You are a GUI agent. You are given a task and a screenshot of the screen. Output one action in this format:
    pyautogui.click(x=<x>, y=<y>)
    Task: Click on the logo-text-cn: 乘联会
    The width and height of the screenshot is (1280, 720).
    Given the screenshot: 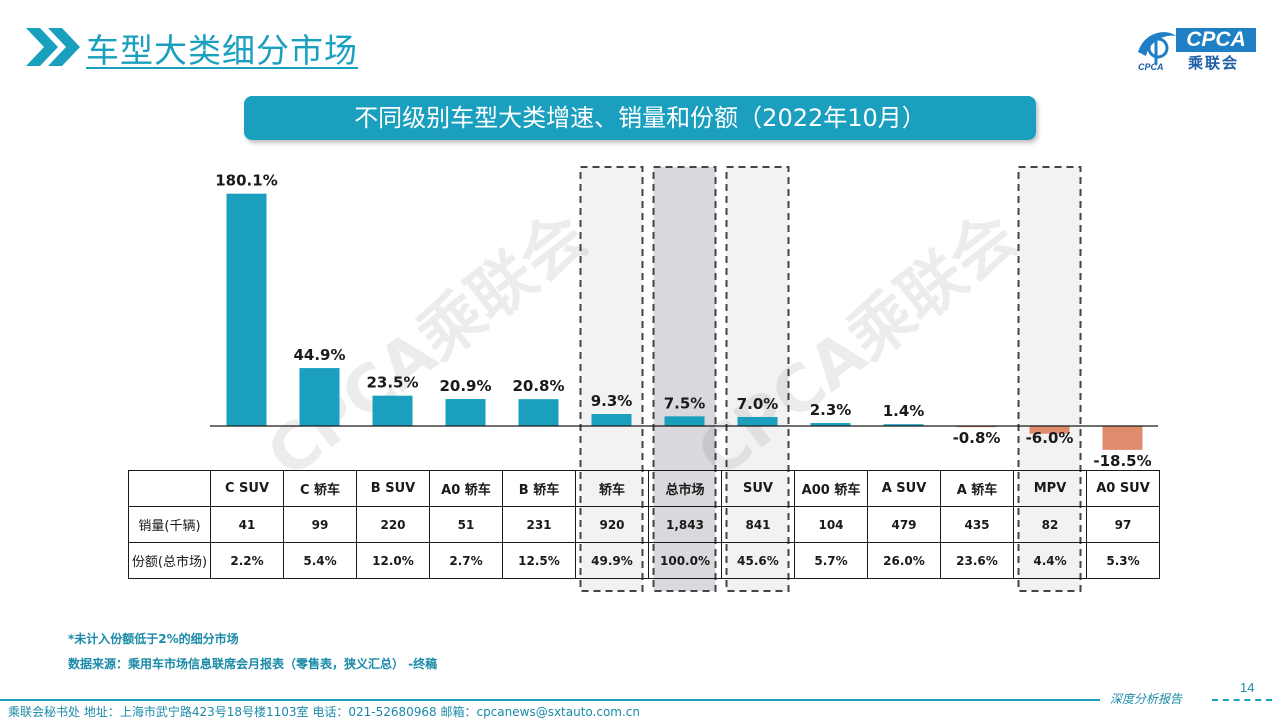 What is the action you would take?
    pyautogui.click(x=1214, y=63)
    